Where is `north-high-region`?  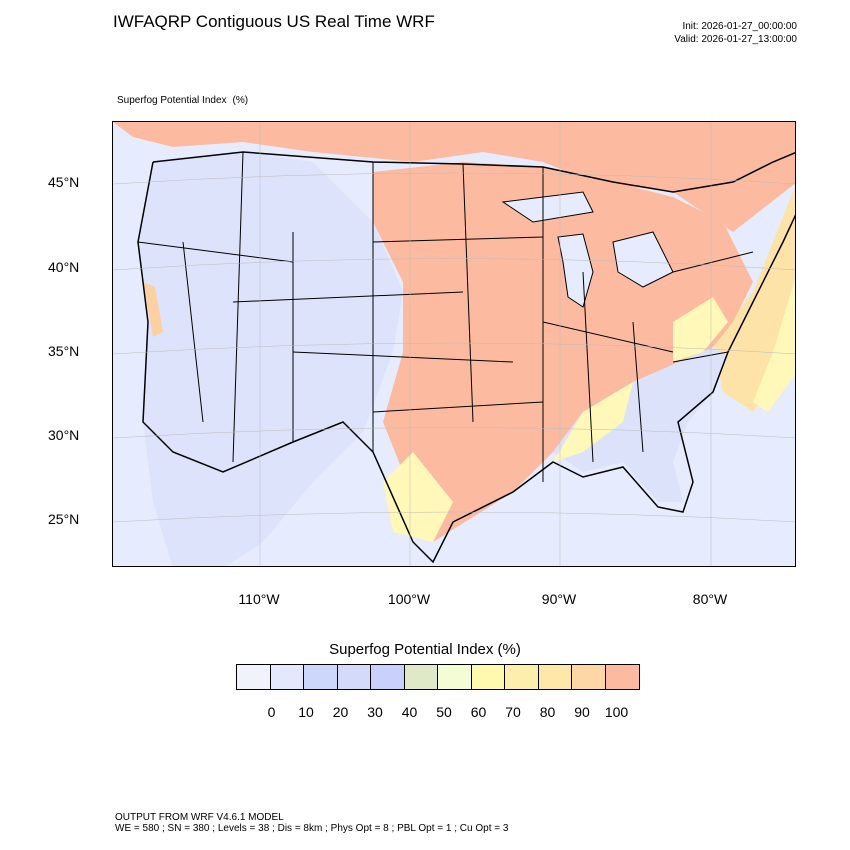 north-high-region is located at coordinates (454, 177).